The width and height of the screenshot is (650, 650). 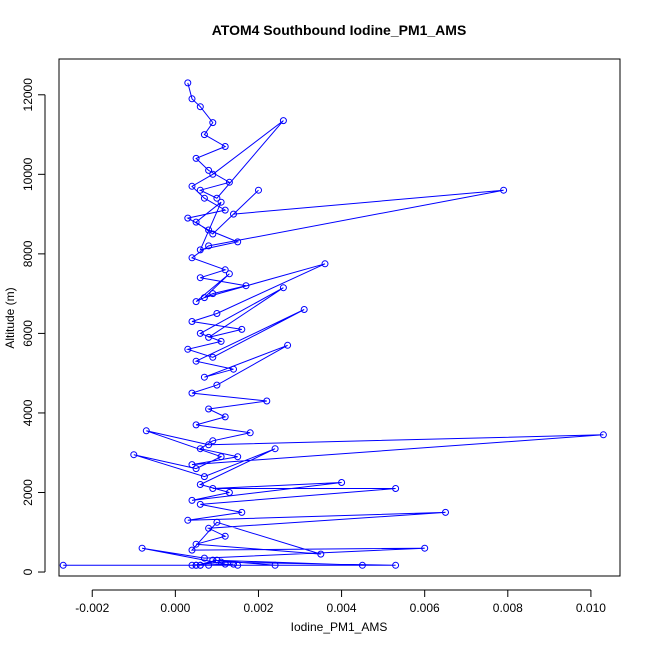 I want to click on x-tick-label: 0.000, so click(x=175, y=608).